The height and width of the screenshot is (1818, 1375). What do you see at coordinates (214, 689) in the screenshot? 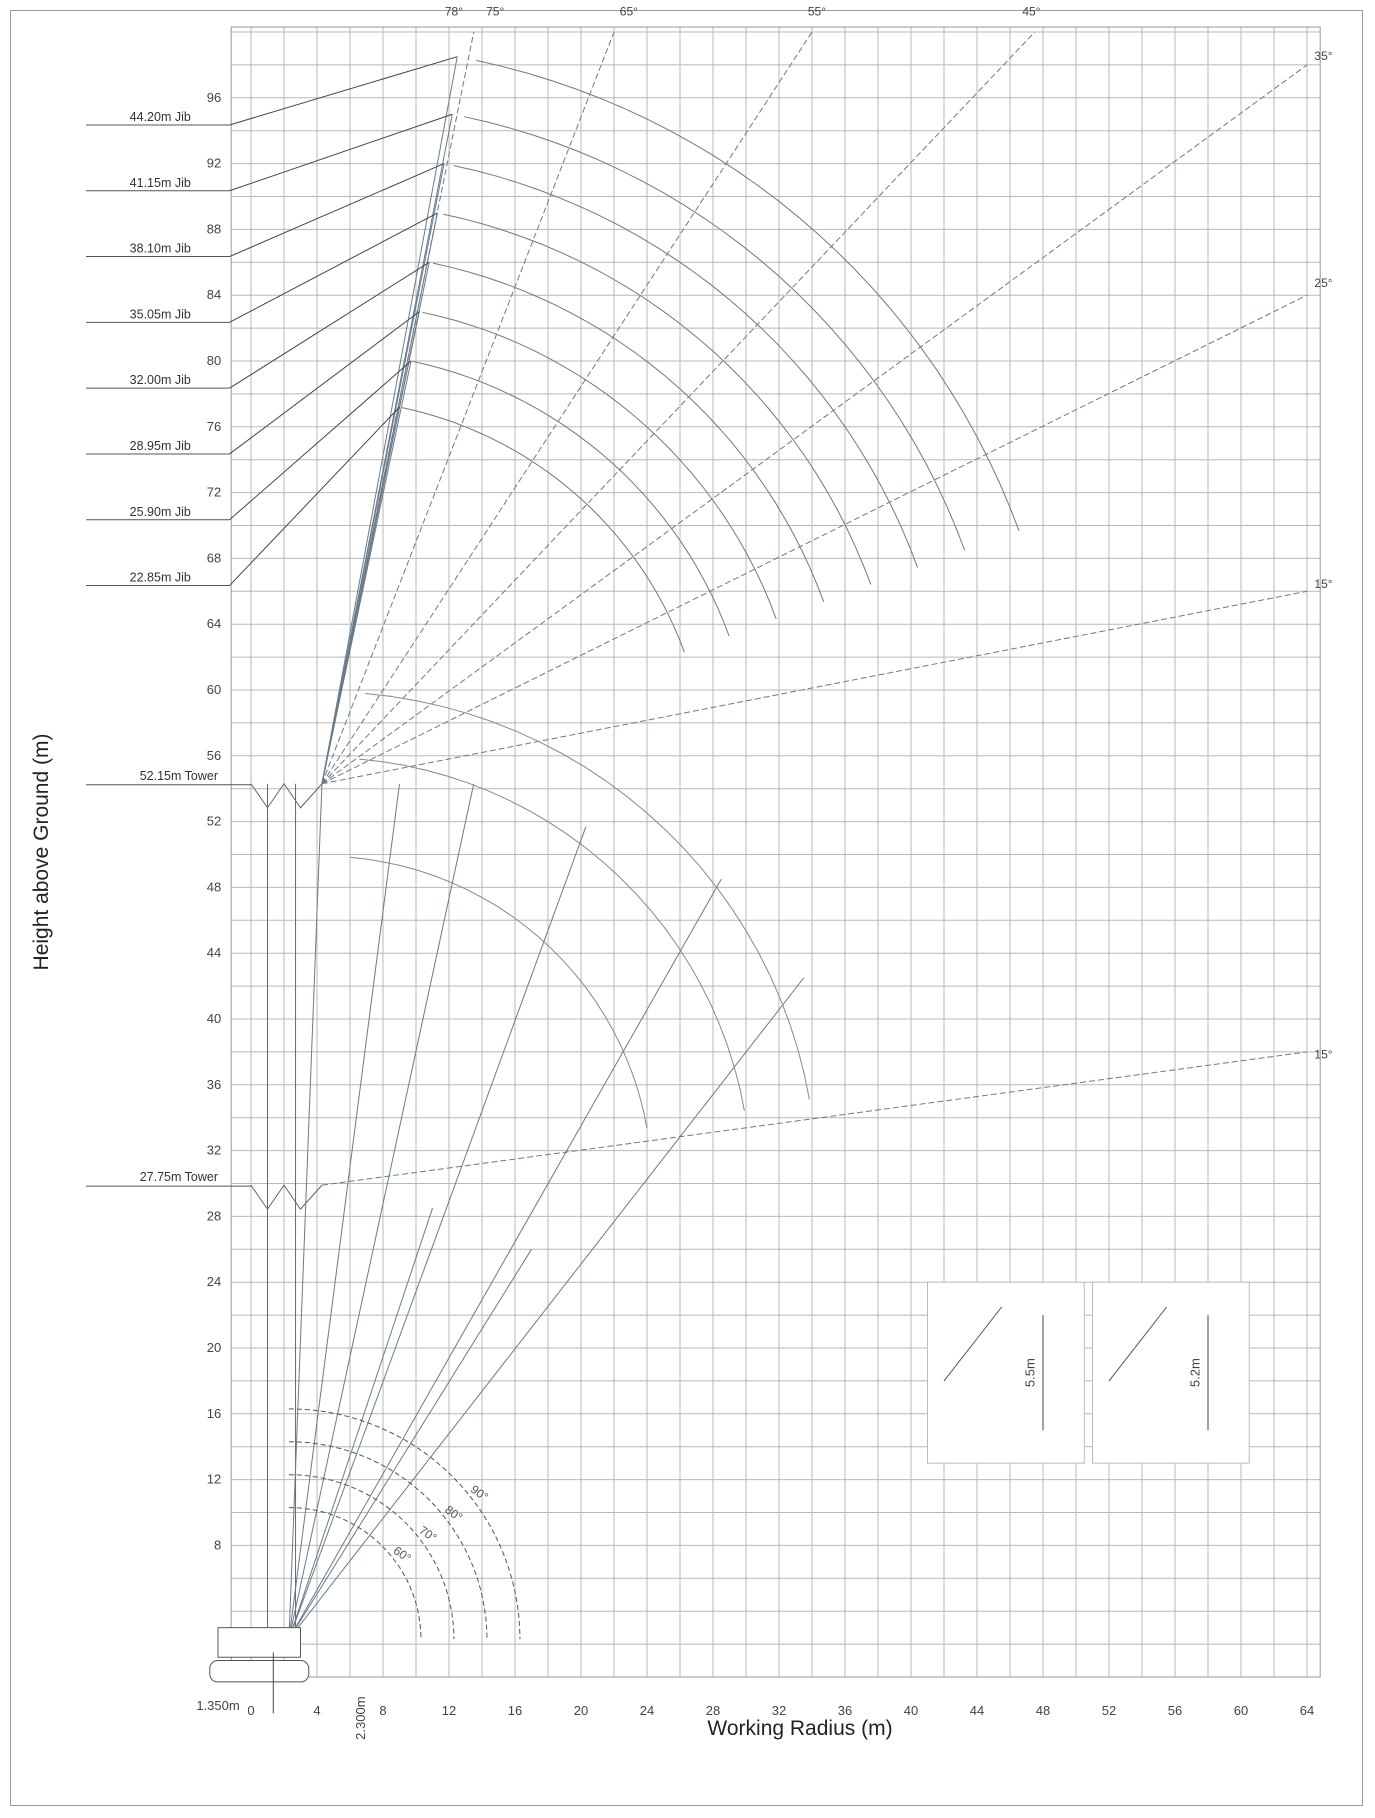
I see `y-tick-label: 60` at bounding box center [214, 689].